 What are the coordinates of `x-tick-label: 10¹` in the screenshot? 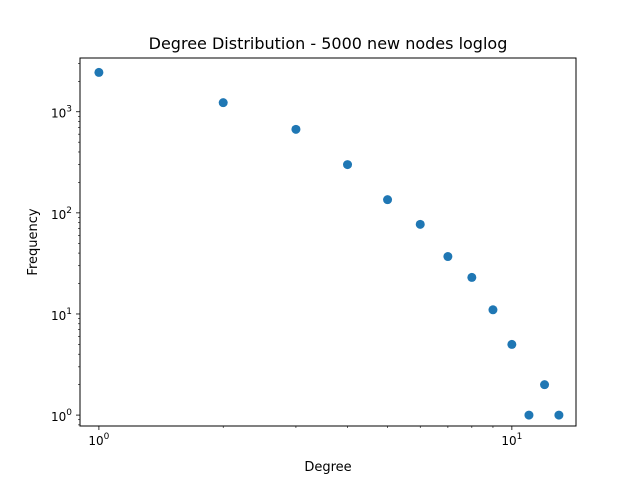 It's located at (511, 440).